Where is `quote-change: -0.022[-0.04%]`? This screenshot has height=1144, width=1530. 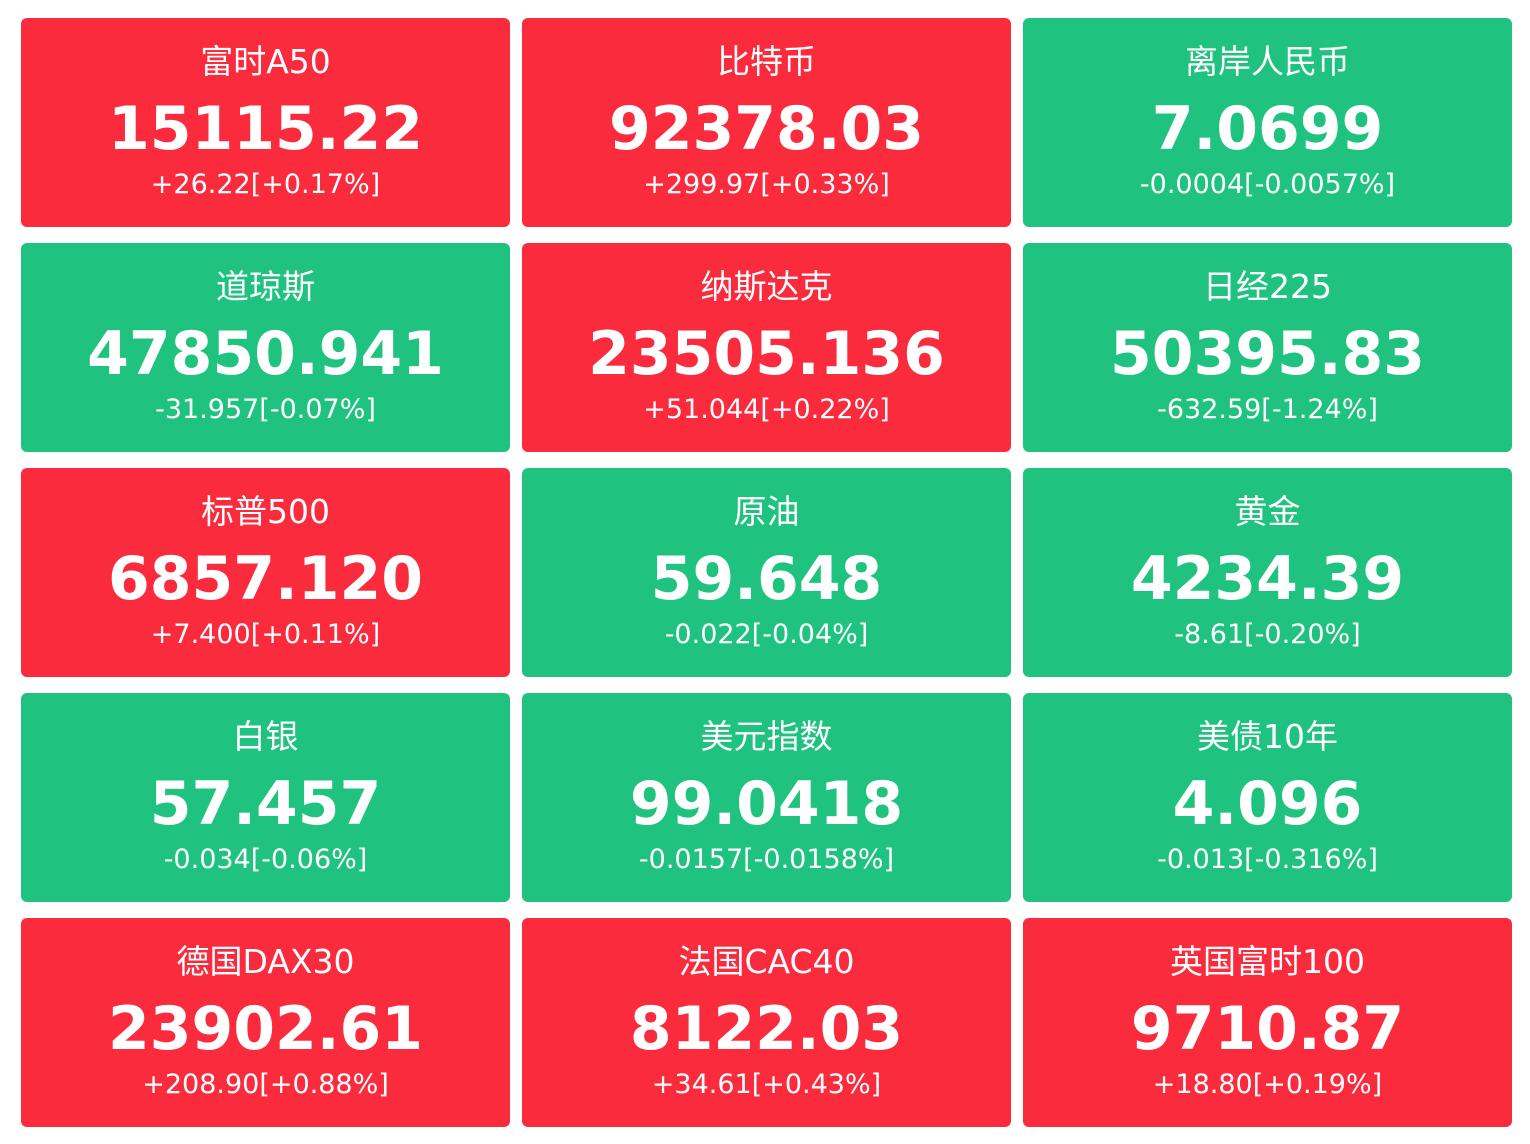
quote-change: -0.022[-0.04%] is located at coordinates (766, 634).